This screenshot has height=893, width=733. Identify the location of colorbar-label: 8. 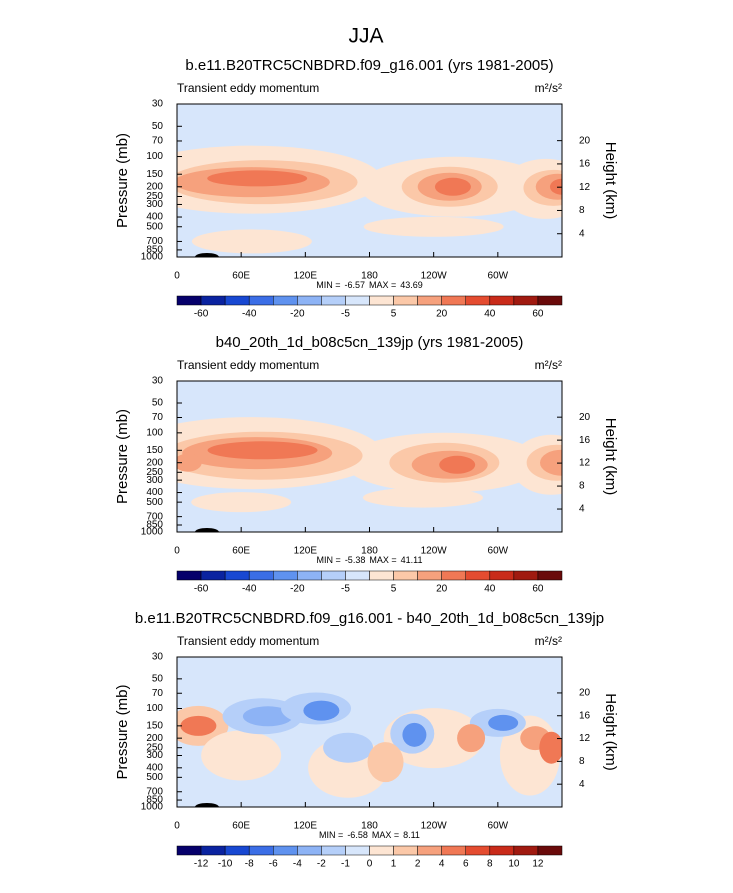
(490, 864).